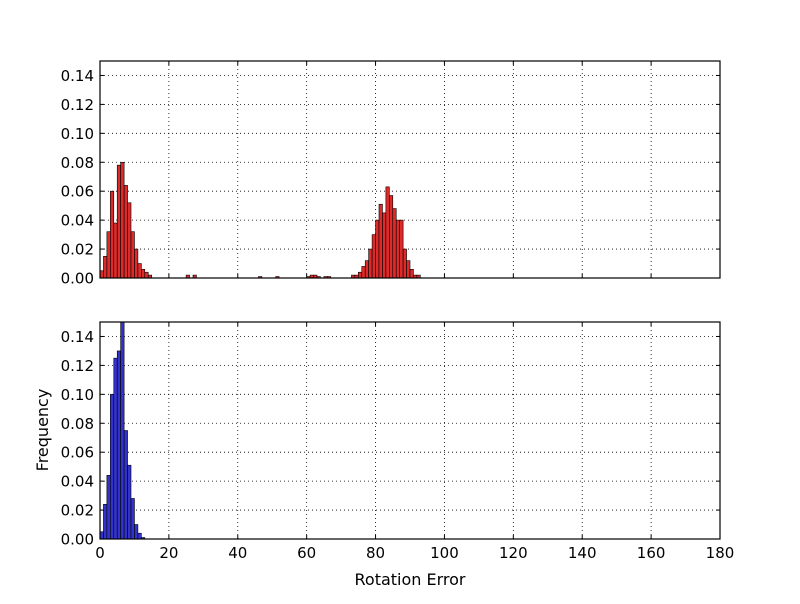 This screenshot has width=800, height=604. What do you see at coordinates (237, 553) in the screenshot?
I see `bottom-xtick-label: 40` at bounding box center [237, 553].